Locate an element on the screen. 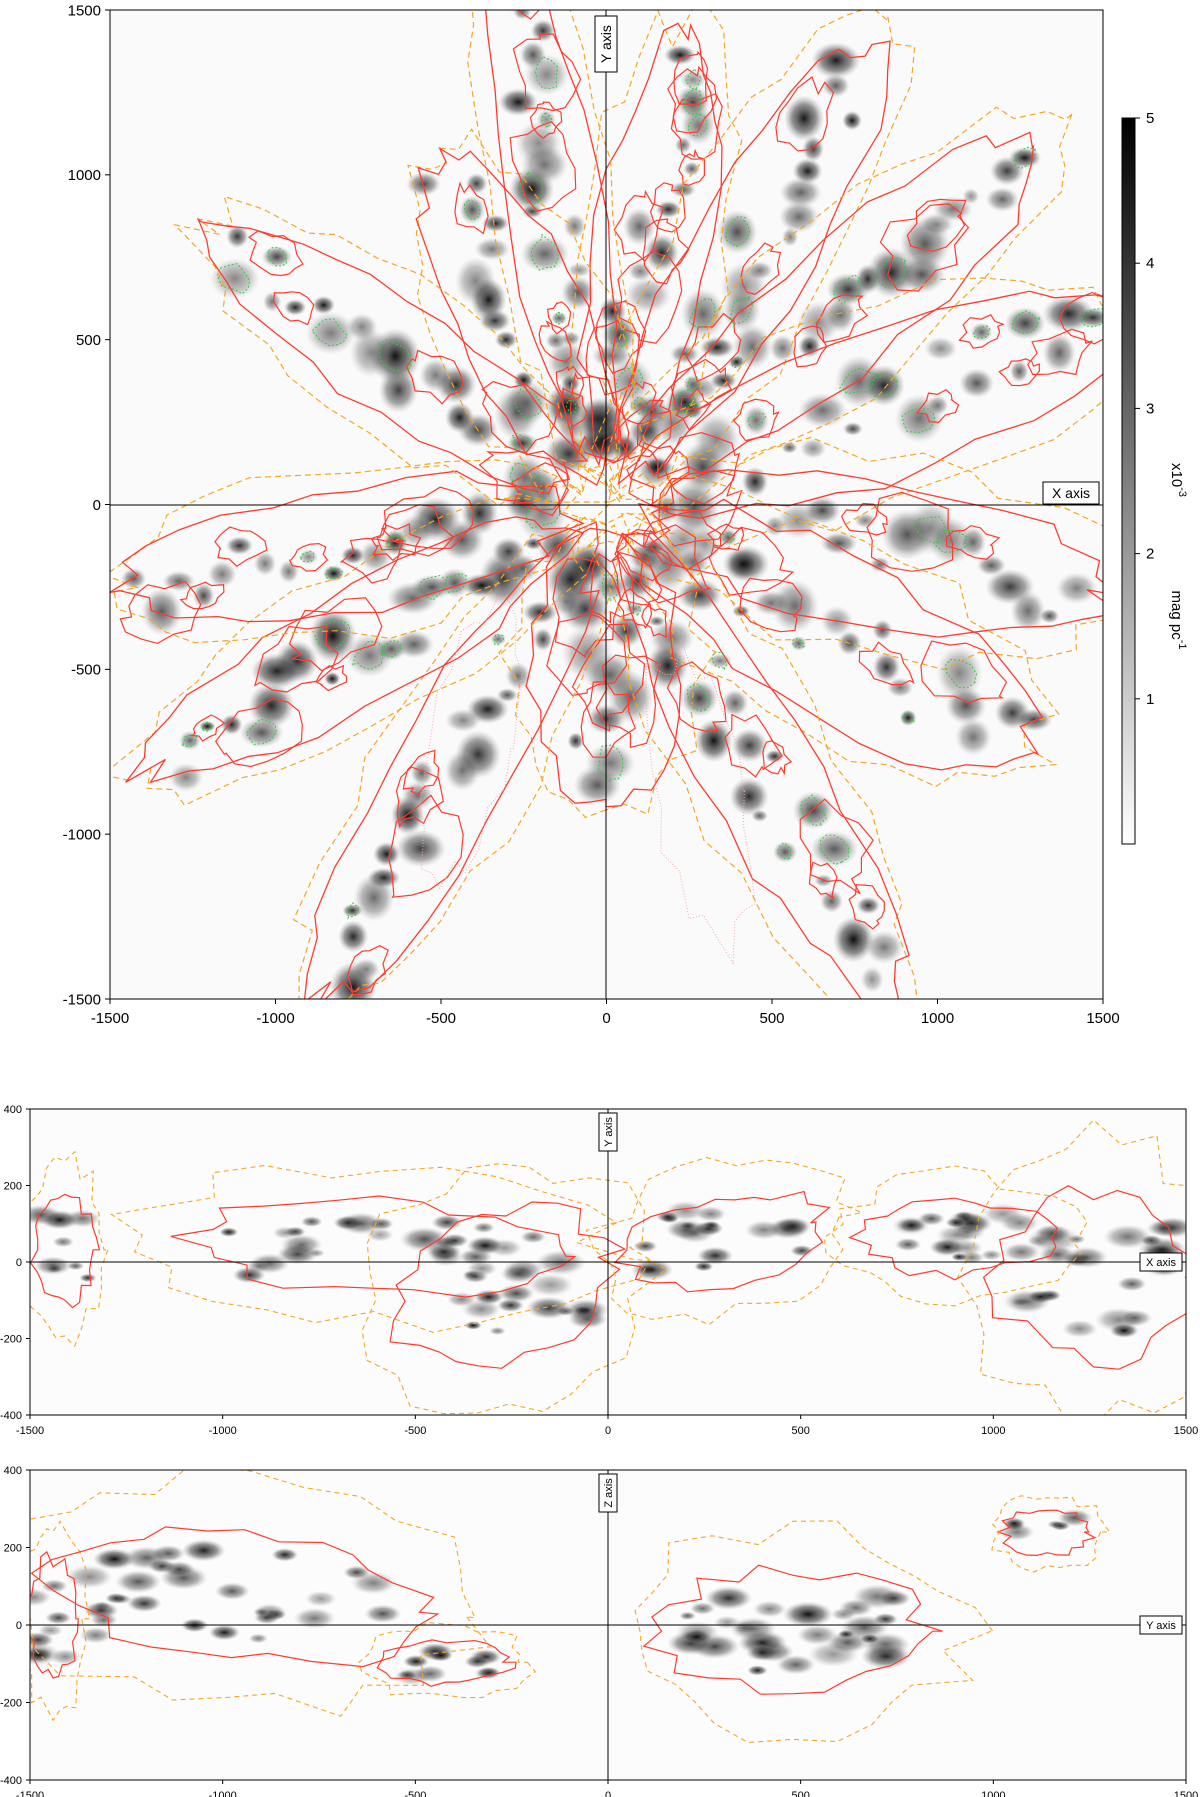 The image size is (1200, 1797). main-y-tick-label: 500 is located at coordinates (88, 340).